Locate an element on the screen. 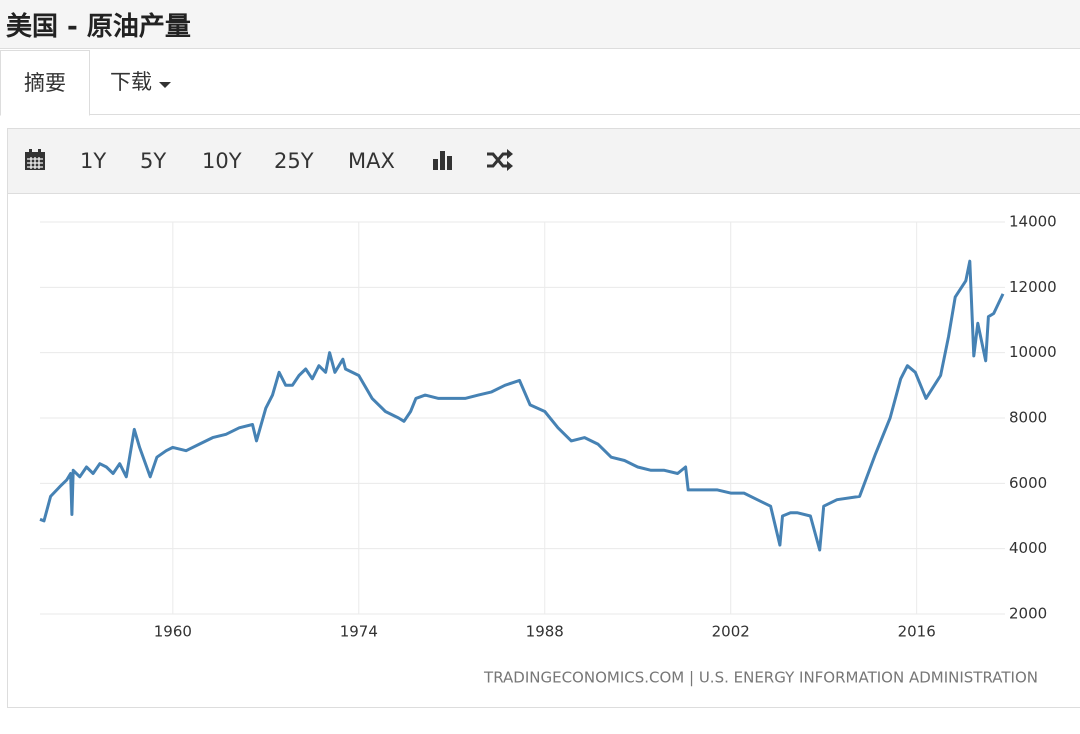 Image resolution: width=1080 pixels, height=734 pixels. range-button: 10Y is located at coordinates (222, 161).